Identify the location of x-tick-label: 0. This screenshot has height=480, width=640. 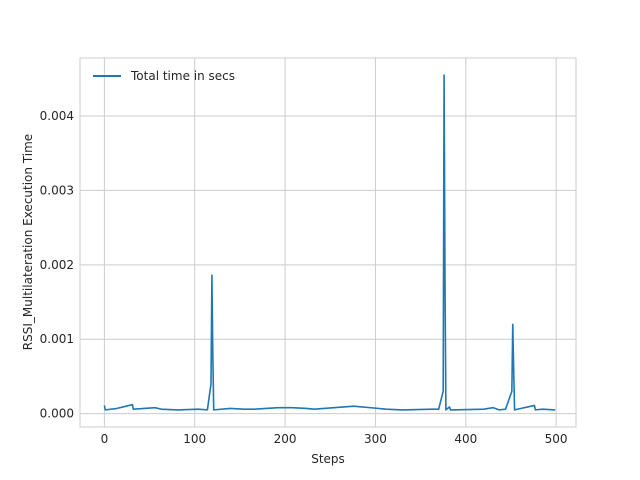
(105, 439).